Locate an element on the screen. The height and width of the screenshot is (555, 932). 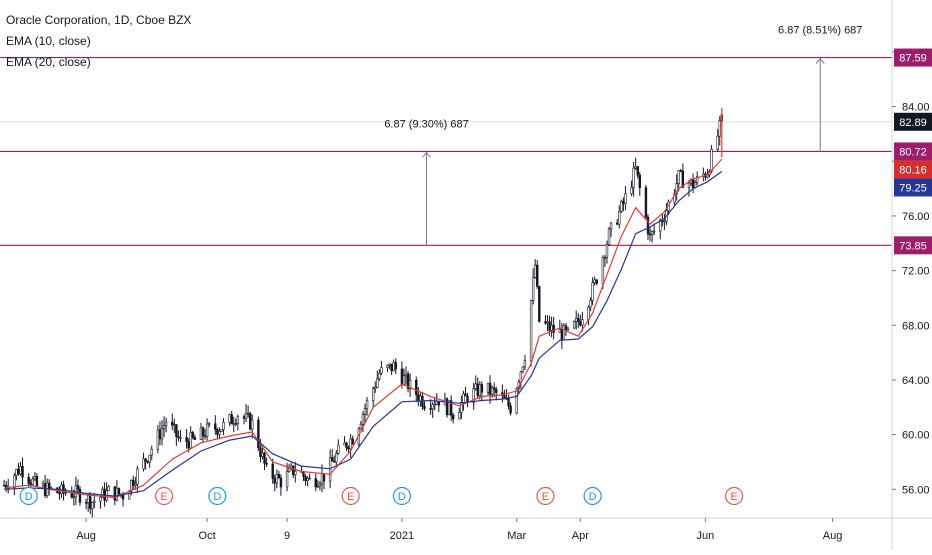
ema20-value-badge is located at coordinates (913, 187).